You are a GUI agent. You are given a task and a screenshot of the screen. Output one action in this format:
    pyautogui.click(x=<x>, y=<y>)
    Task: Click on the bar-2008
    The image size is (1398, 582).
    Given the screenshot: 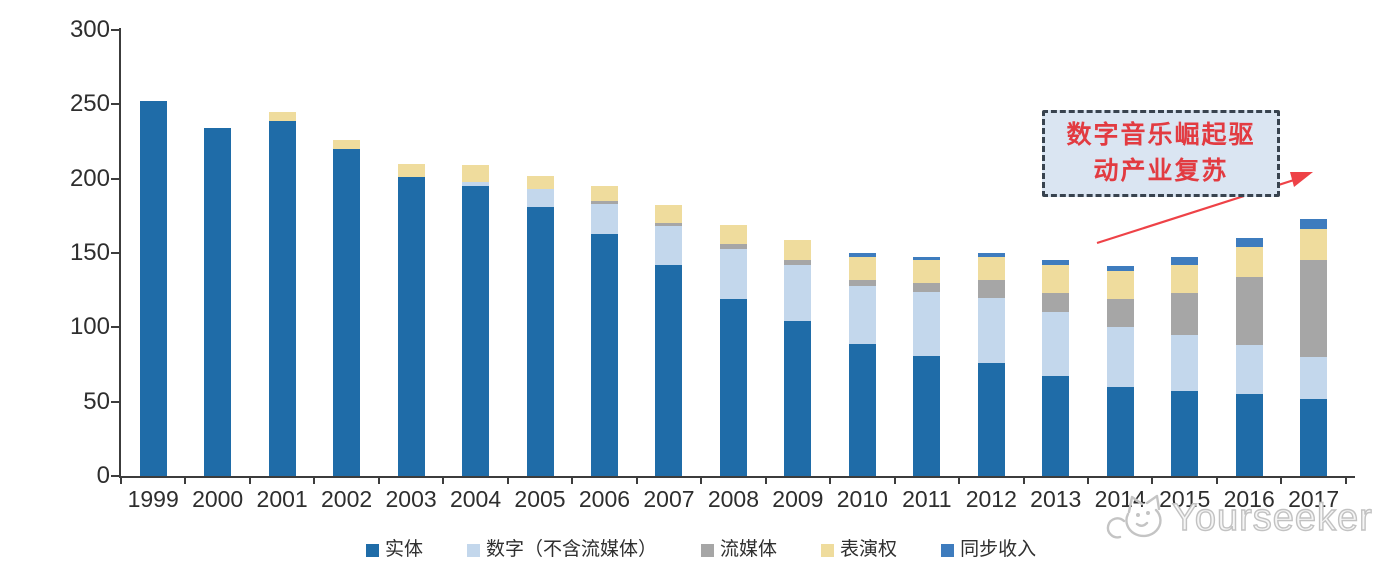 What is the action you would take?
    pyautogui.click(x=733, y=350)
    